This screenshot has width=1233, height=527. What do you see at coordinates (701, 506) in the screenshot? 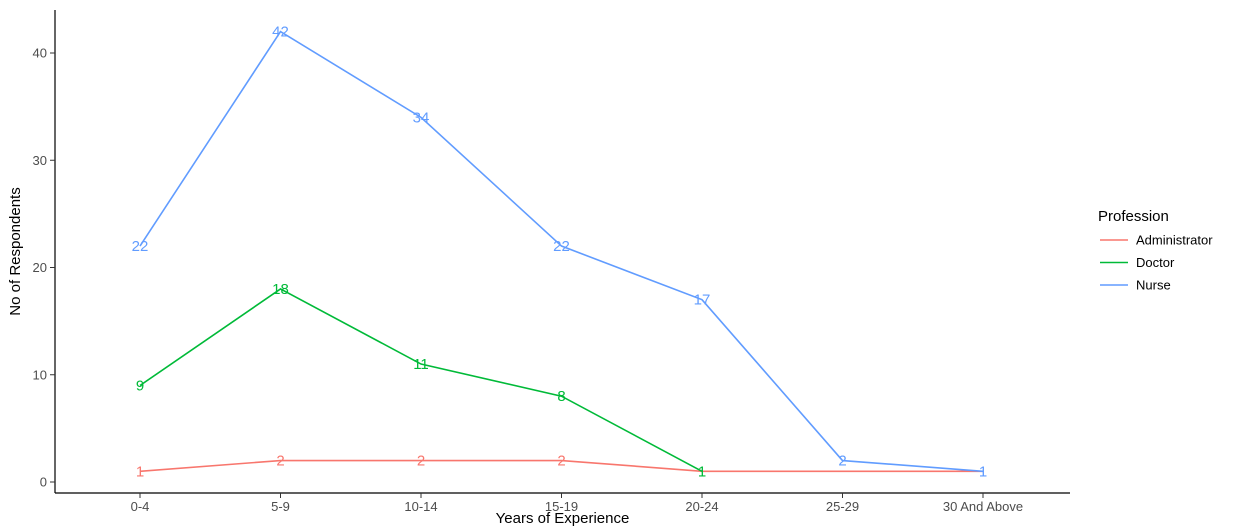
I see `x-tick-label: 20-24` at bounding box center [701, 506].